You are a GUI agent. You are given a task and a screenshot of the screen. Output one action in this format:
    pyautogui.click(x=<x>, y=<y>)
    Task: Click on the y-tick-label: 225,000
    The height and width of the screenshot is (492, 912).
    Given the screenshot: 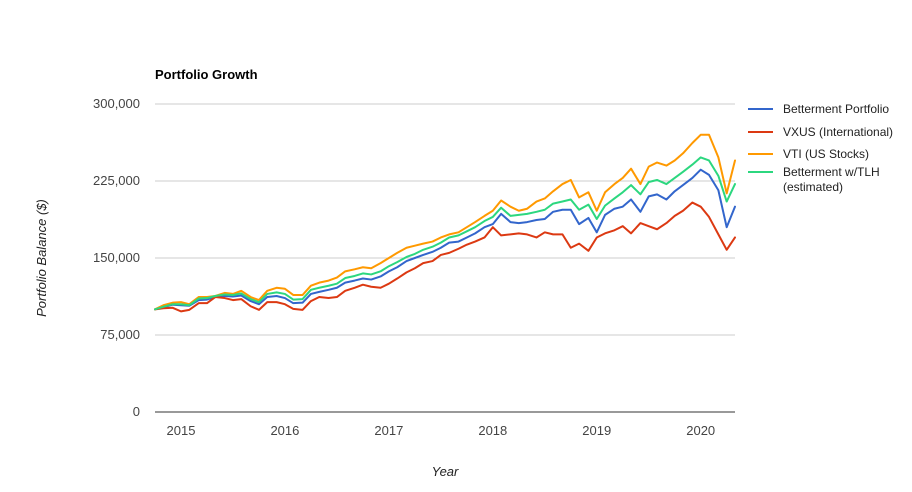 What is the action you would take?
    pyautogui.click(x=116, y=180)
    